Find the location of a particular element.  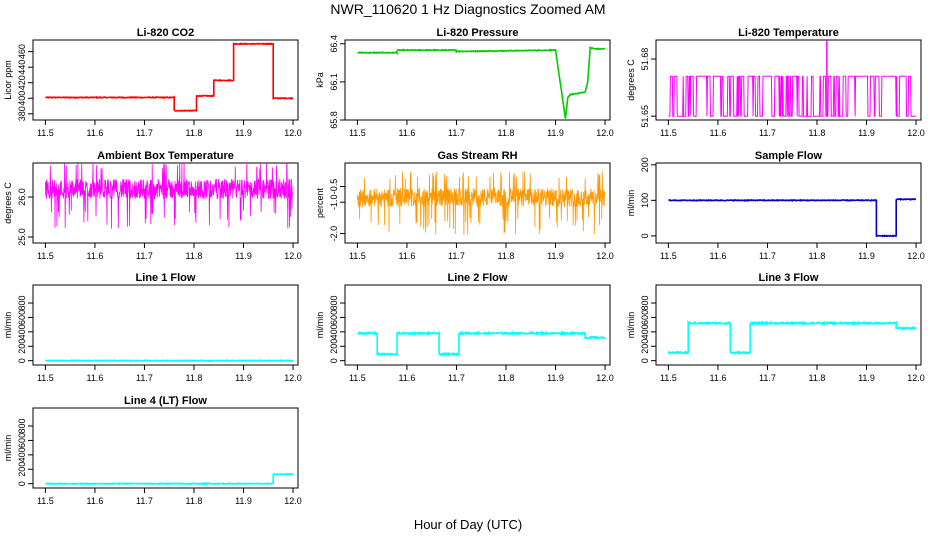

series-line-line2 is located at coordinates (481, 344).